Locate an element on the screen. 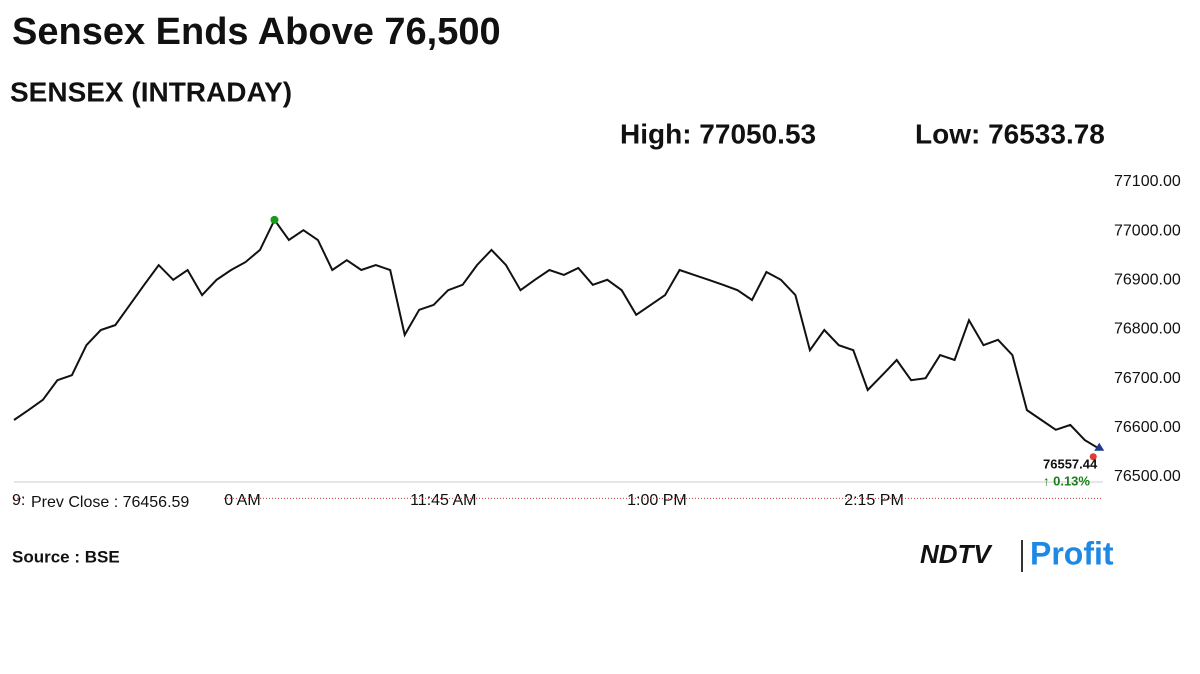 This screenshot has width=1200, height=674. chart-title: Sensex Ends Above 76,500 is located at coordinates (256, 32).